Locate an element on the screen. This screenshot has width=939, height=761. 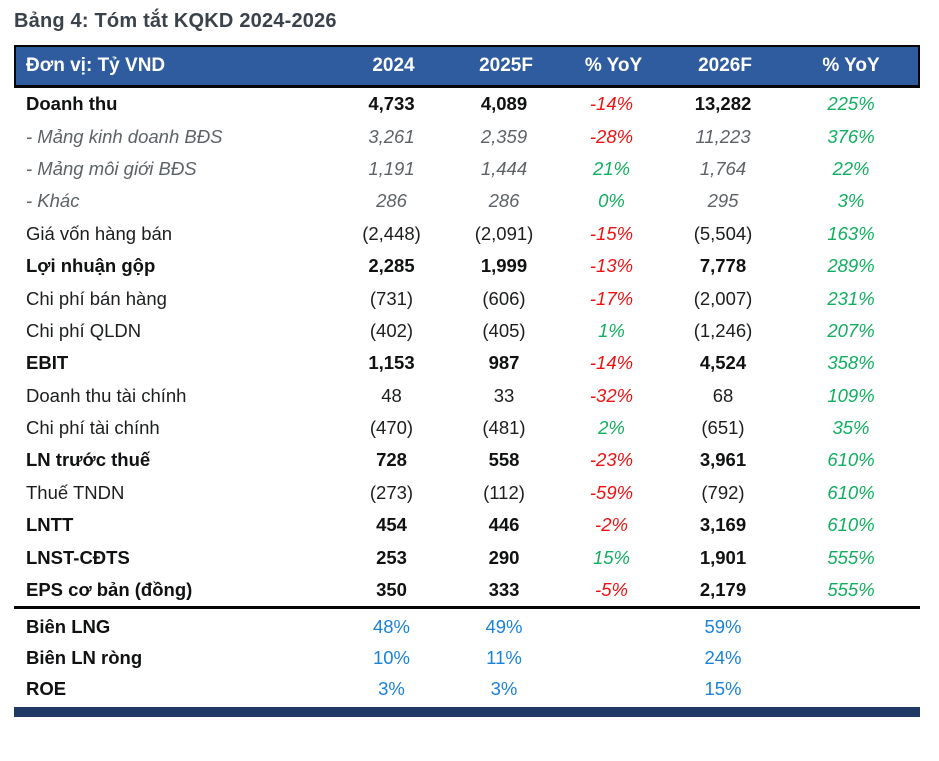
table-row: - Khác 286 286 0% 295 3% is located at coordinates (467, 201).